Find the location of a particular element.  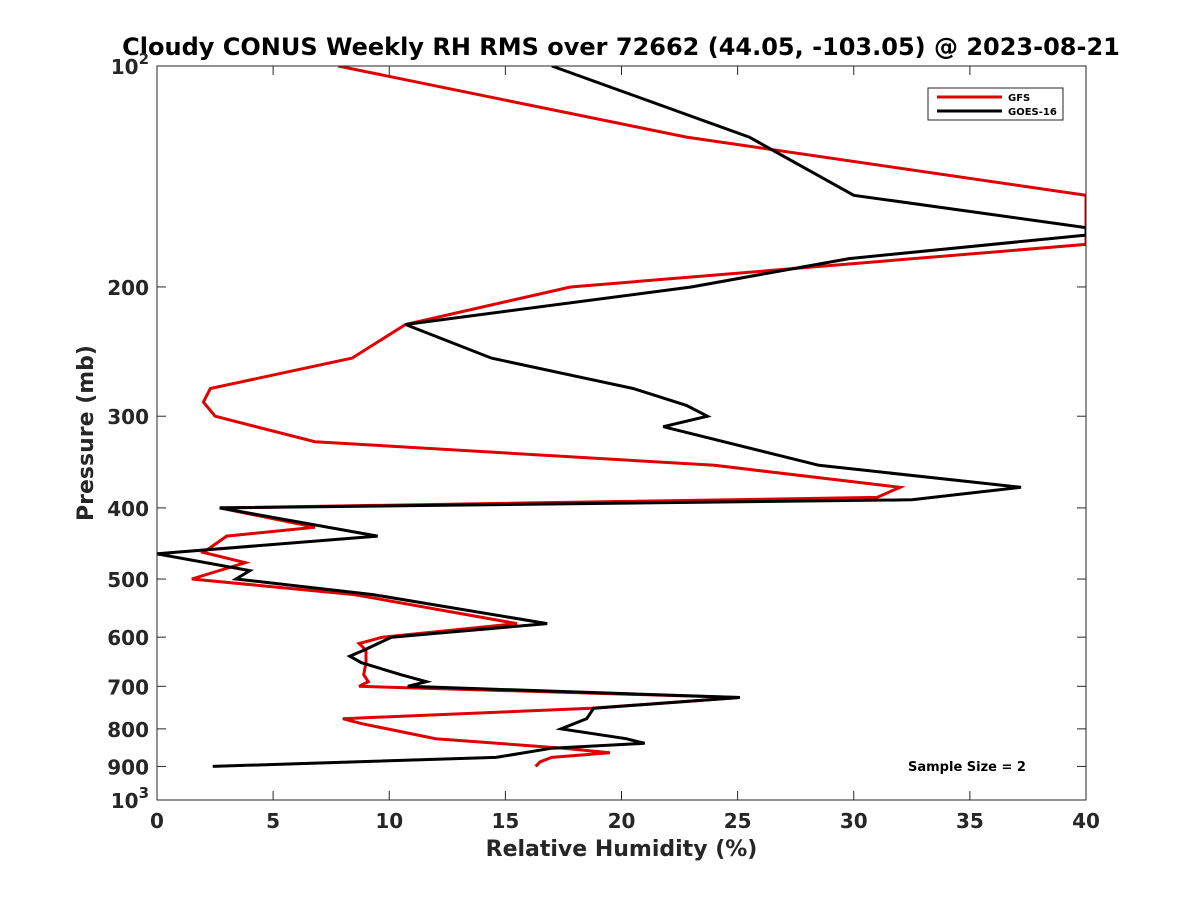

x-tick-label: 30 is located at coordinates (854, 821).